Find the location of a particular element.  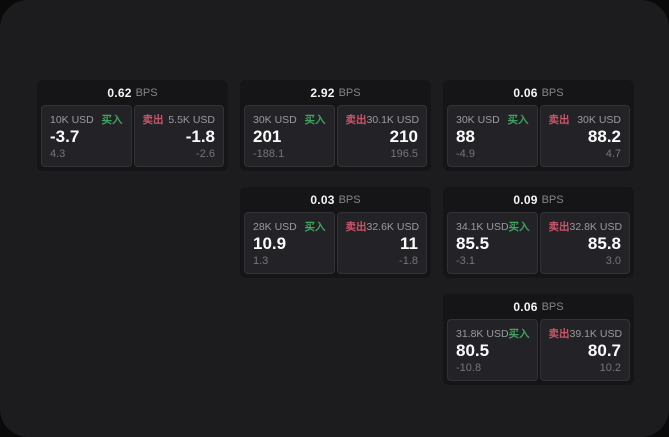

buy-delta: 1.3 is located at coordinates (261, 261).